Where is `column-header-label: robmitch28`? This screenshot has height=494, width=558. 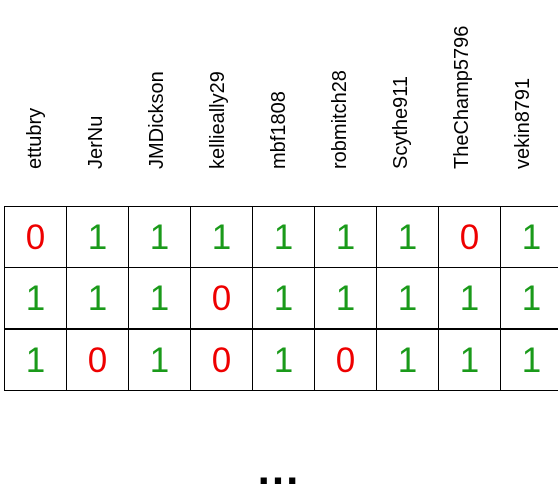 column-header-label: robmitch28 is located at coordinates (340, 119).